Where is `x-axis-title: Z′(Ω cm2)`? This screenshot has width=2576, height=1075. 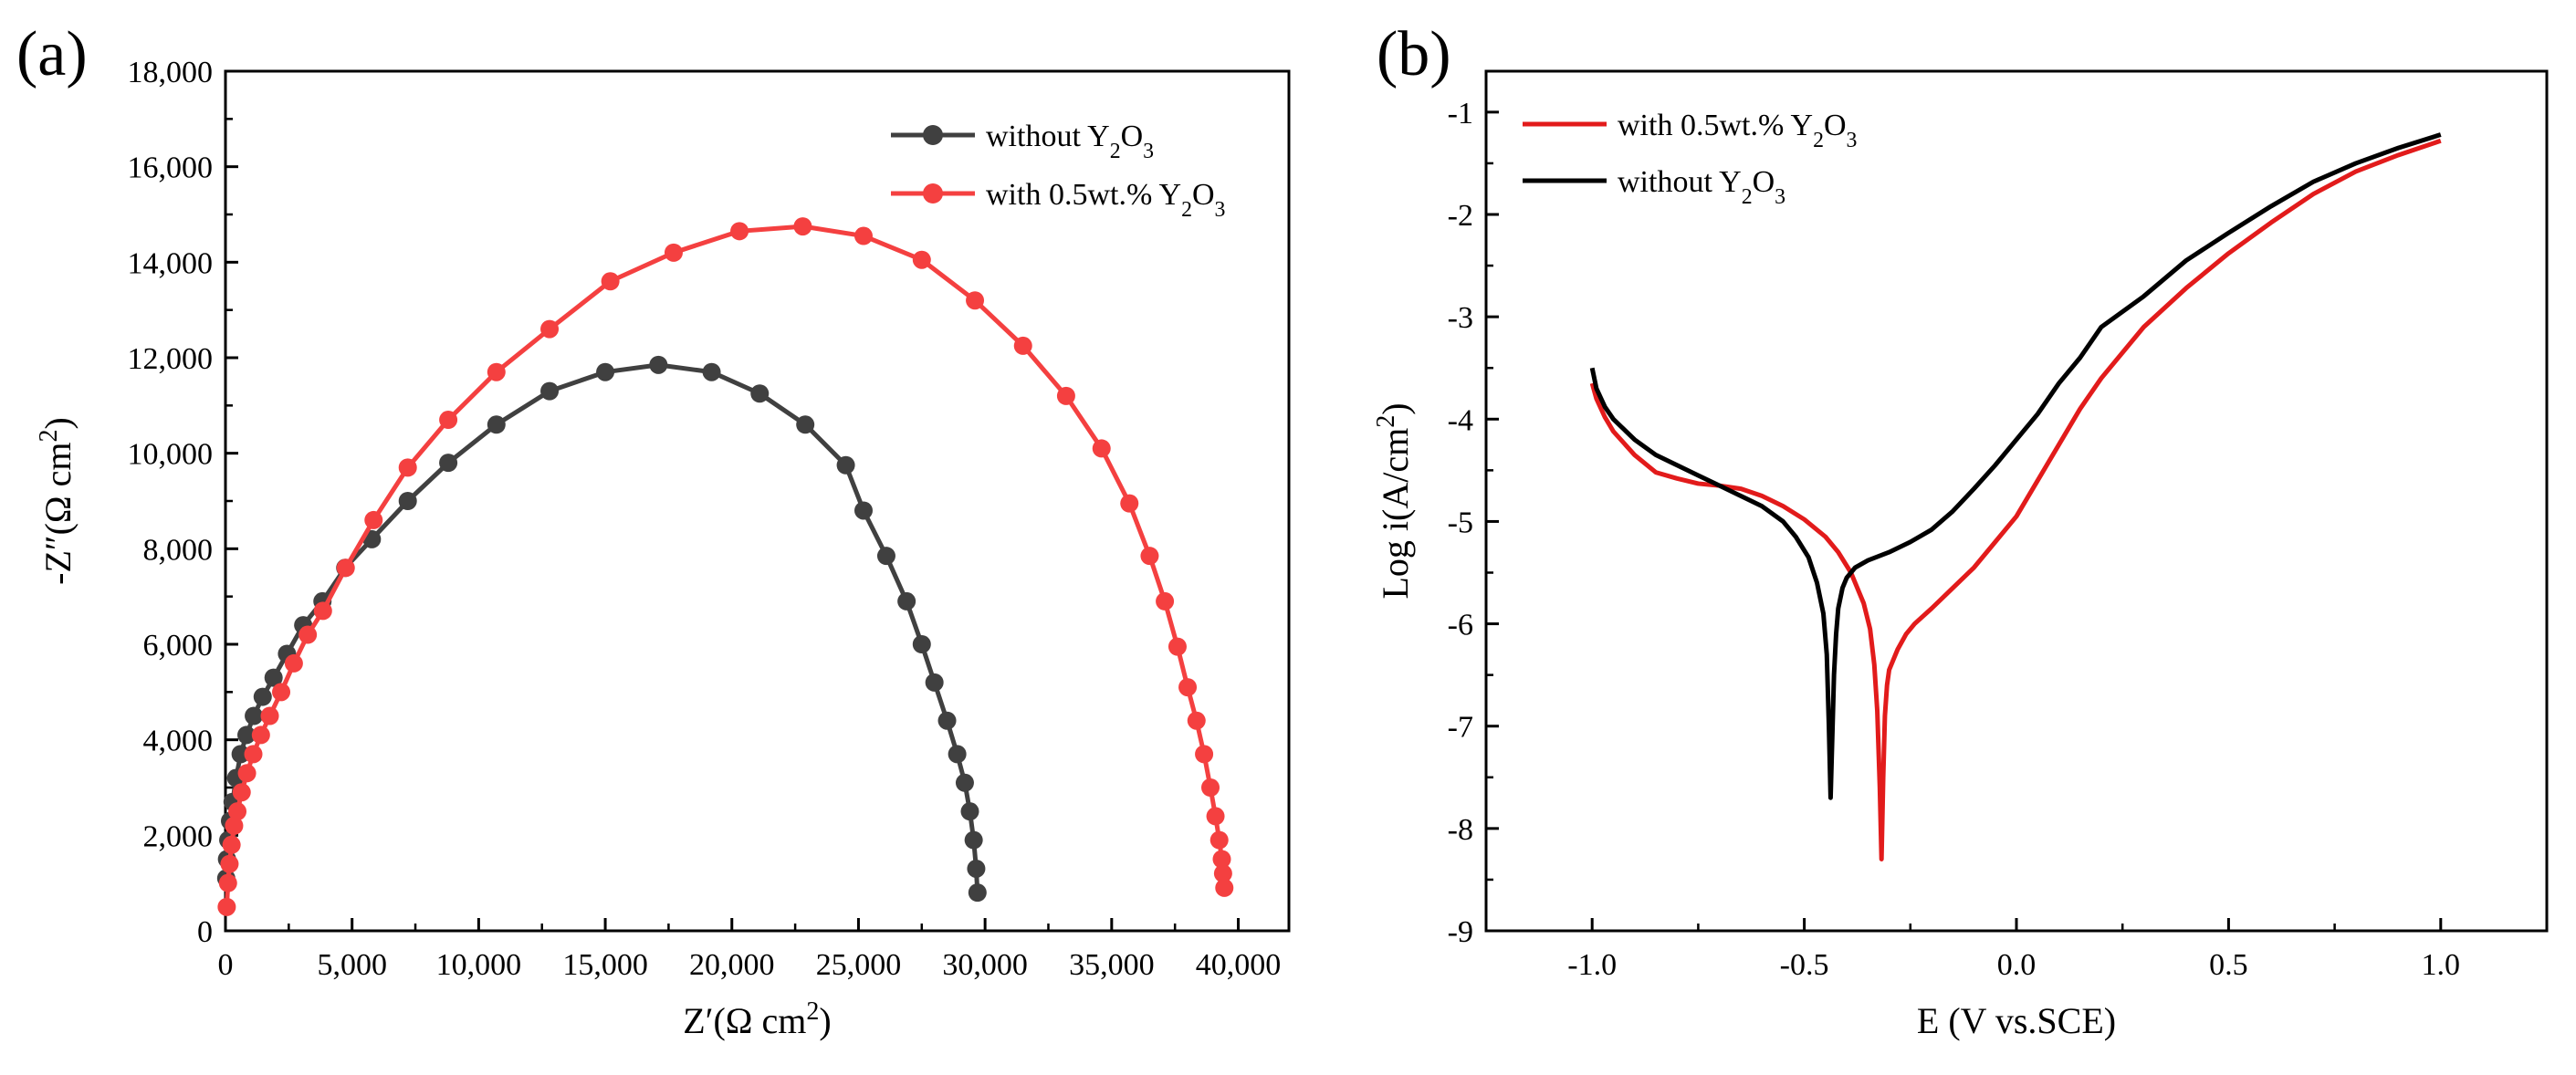 x-axis-title: Z′(Ω cm2) is located at coordinates (757, 1019).